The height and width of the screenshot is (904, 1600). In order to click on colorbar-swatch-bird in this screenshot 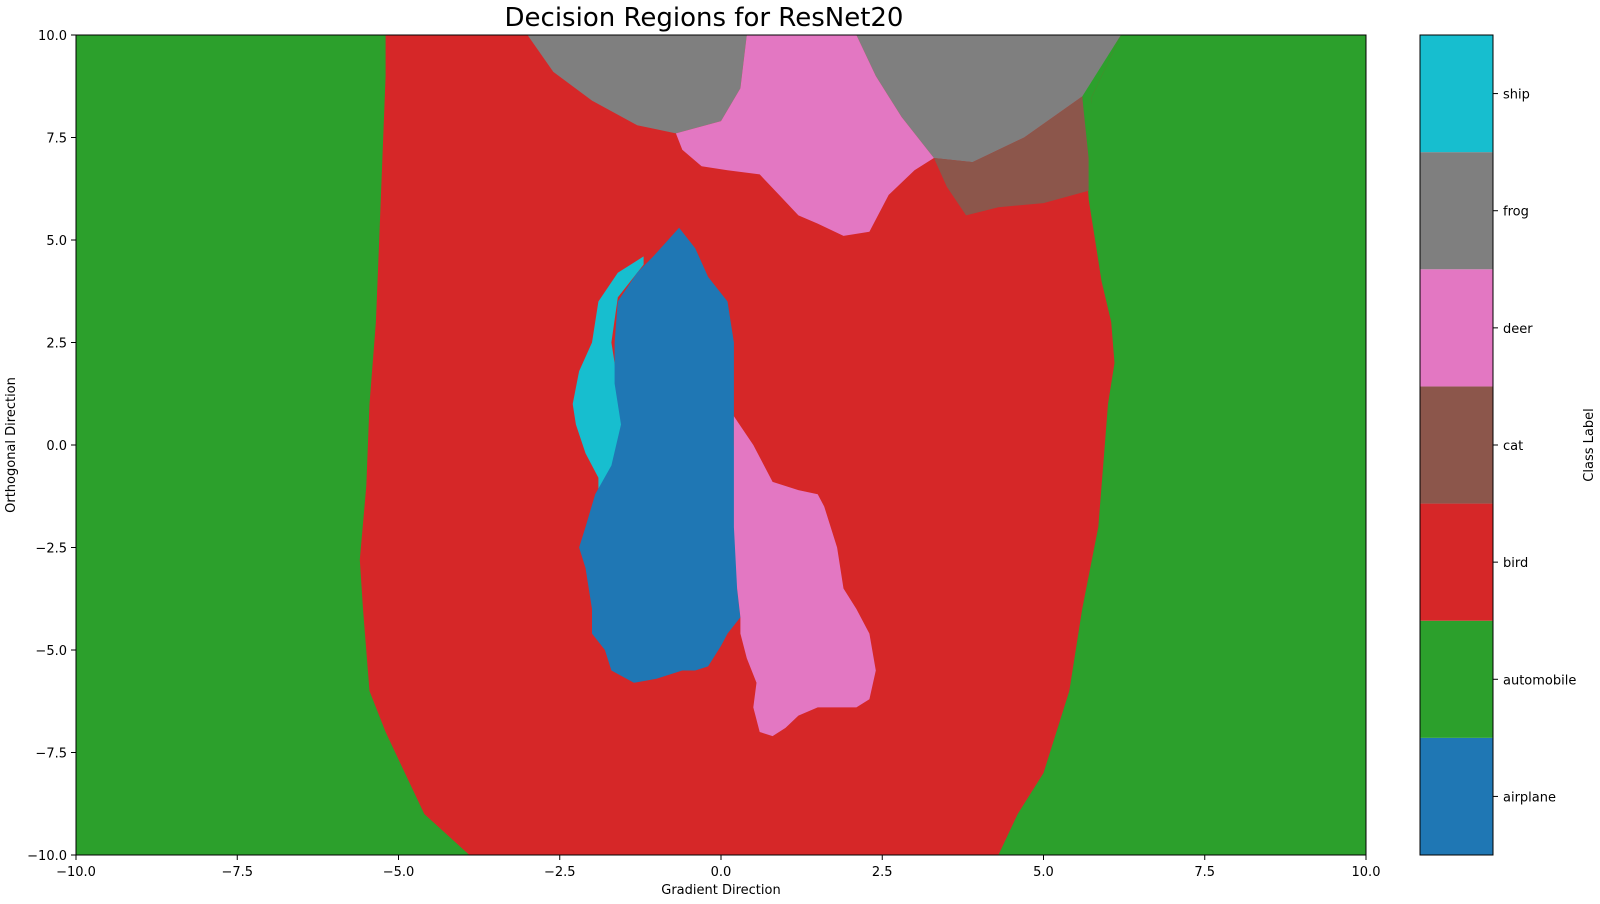, I will do `click(1456, 562)`.